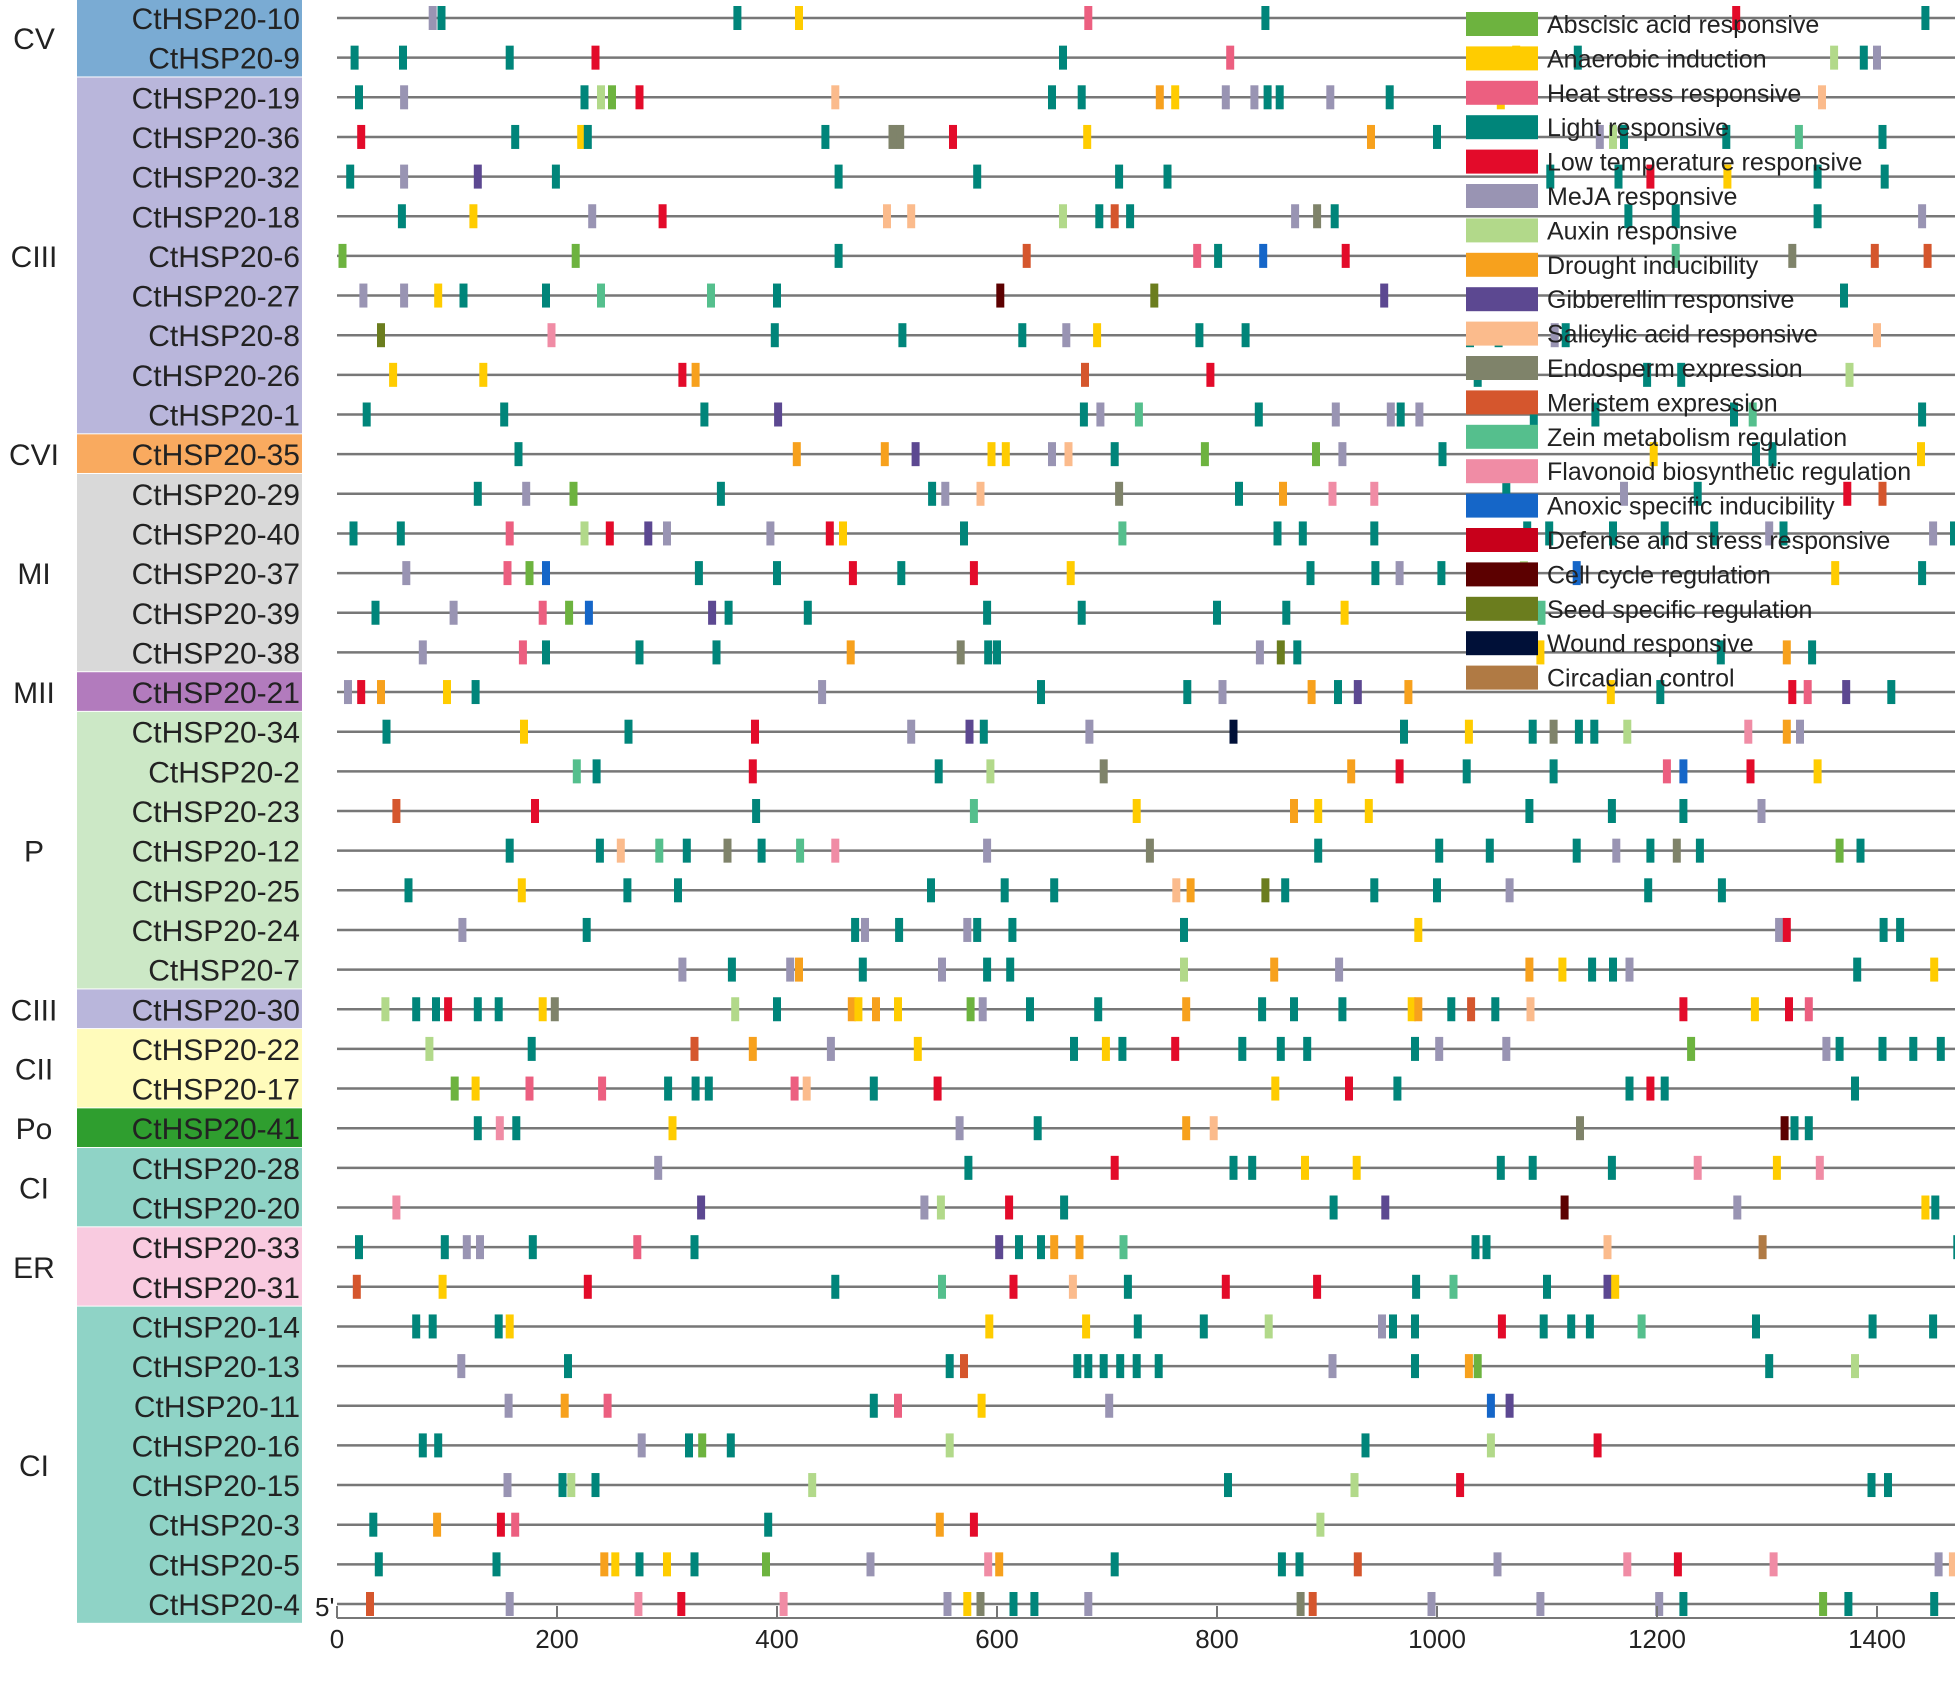 The image size is (1955, 1685). What do you see at coordinates (1650, 644) in the screenshot?
I see `legend-label: Wound responsive` at bounding box center [1650, 644].